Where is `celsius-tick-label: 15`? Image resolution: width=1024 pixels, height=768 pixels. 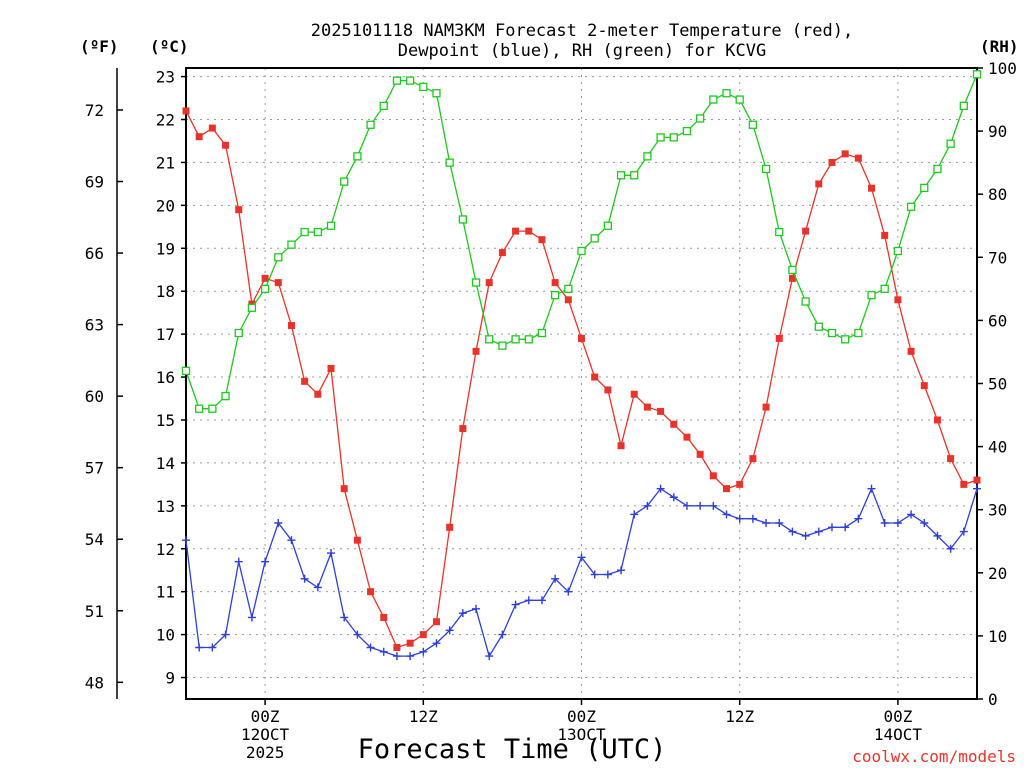
celsius-tick-label: 15 is located at coordinates (165, 420).